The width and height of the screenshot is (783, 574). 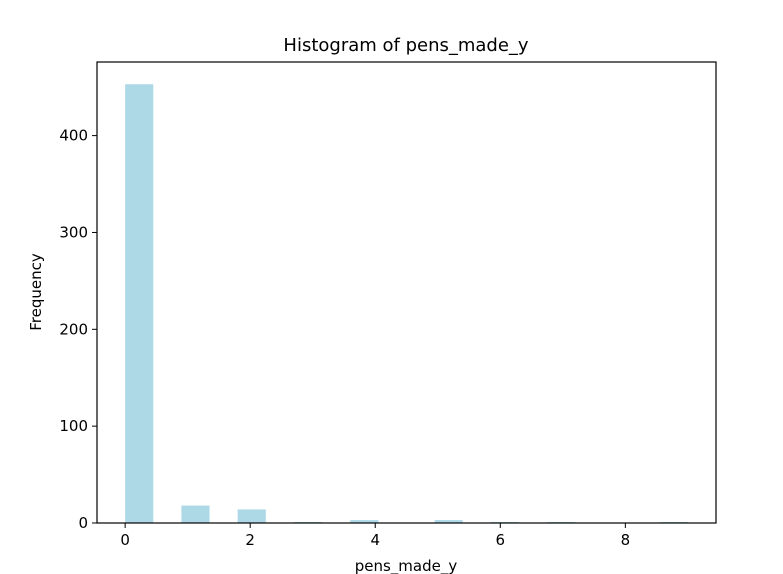 I want to click on x-axis-ticks: 0 2 4 6 8, so click(x=375, y=536).